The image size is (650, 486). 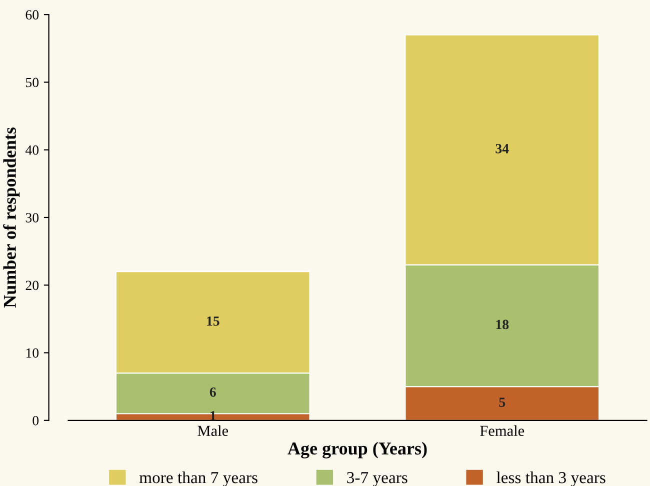 What do you see at coordinates (213, 392) in the screenshot?
I see `data-label: 6` at bounding box center [213, 392].